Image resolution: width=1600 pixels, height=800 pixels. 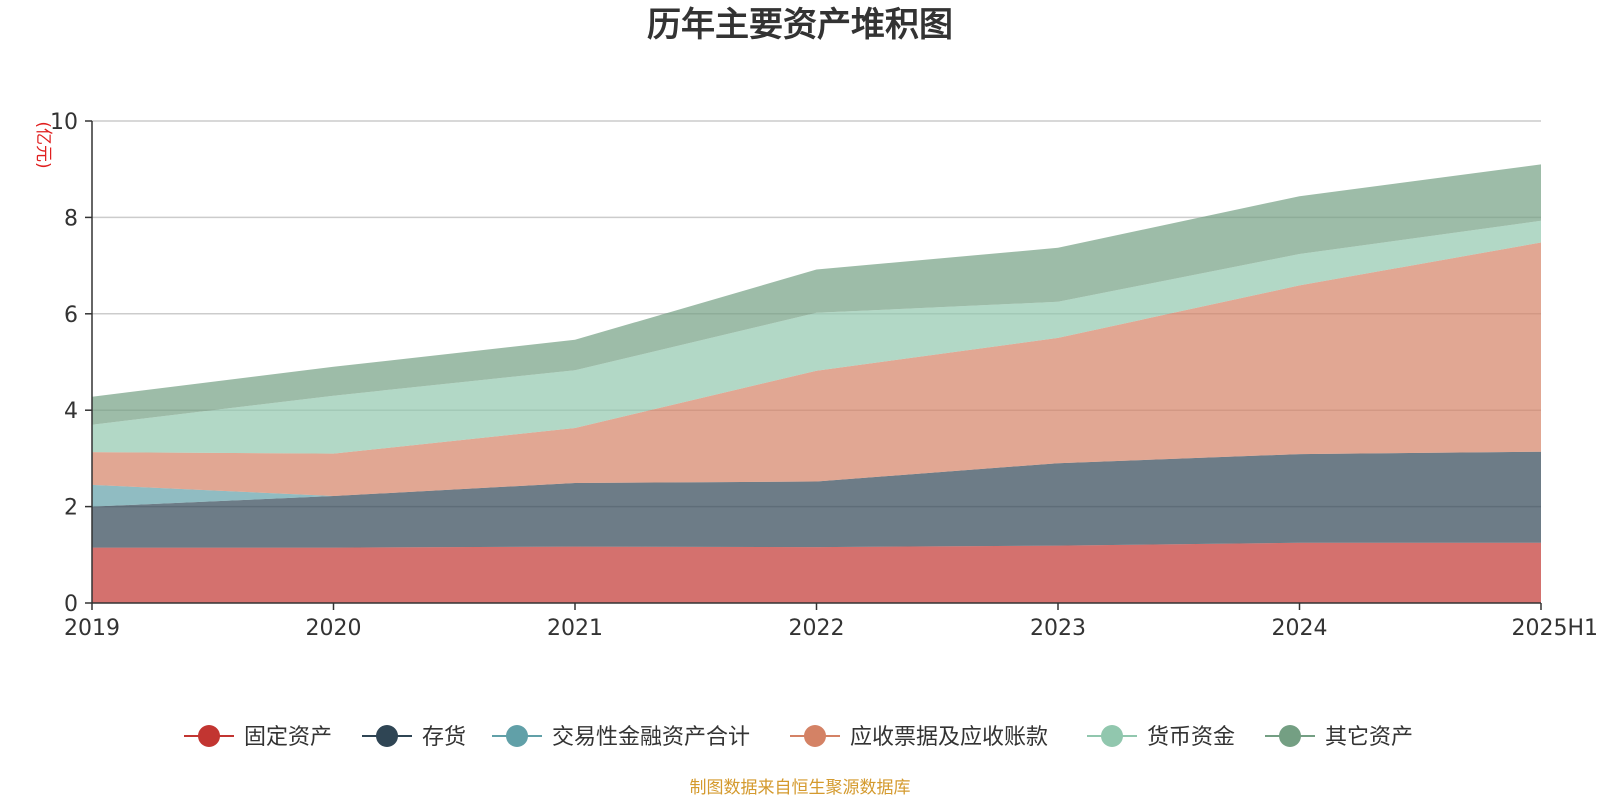 I want to click on x-tick-label: 2024, so click(x=1300, y=628).